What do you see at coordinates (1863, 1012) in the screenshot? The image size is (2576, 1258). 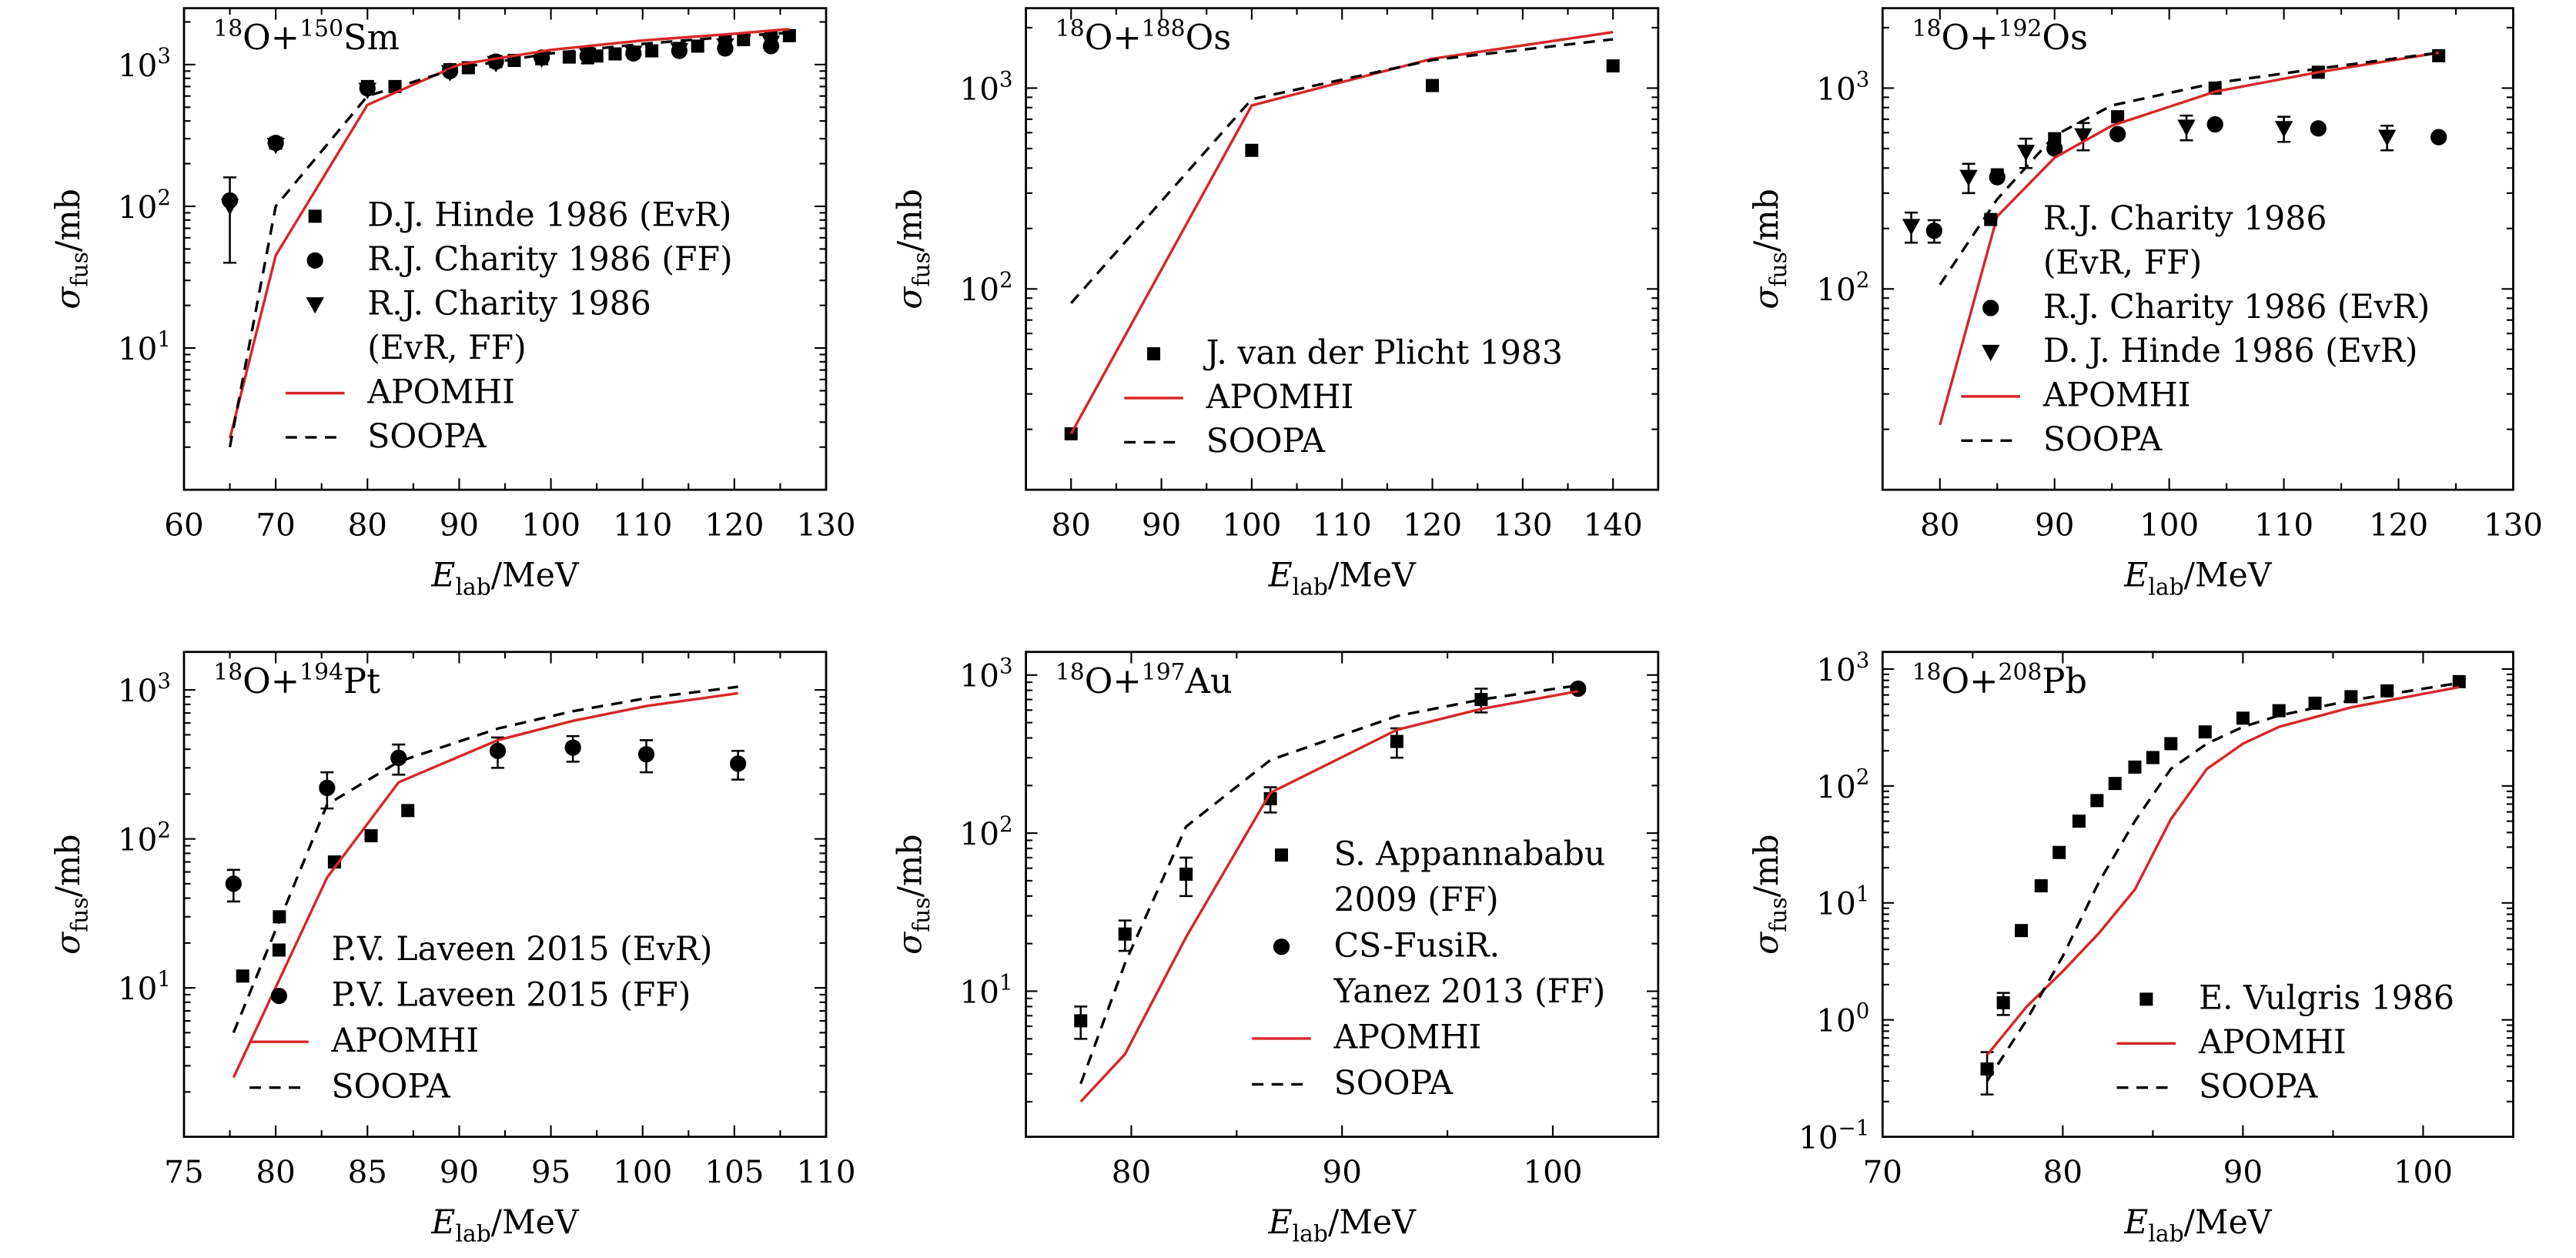 I see `y-tick-exponent: 0` at bounding box center [1863, 1012].